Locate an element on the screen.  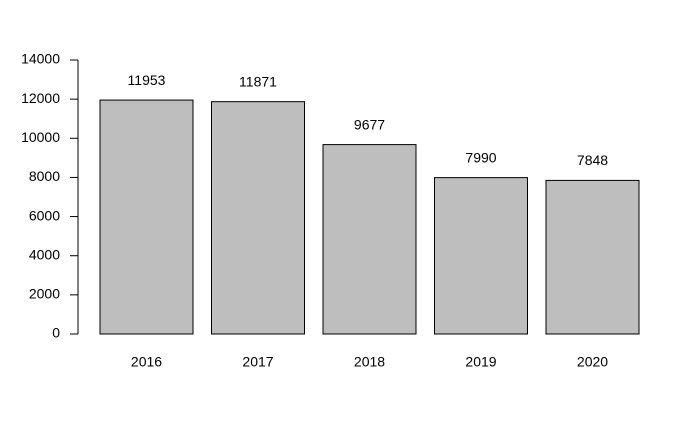
x-tick-label: 2020 is located at coordinates (592, 362).